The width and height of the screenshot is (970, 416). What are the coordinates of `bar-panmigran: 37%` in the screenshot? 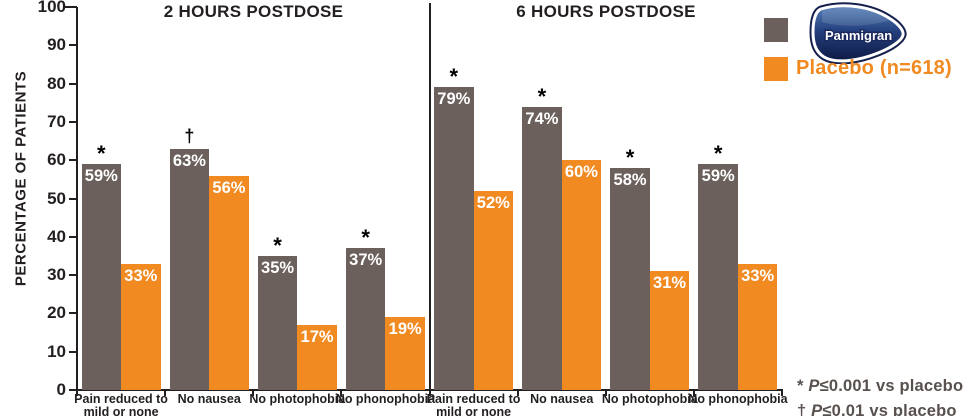 It's located at (365, 319).